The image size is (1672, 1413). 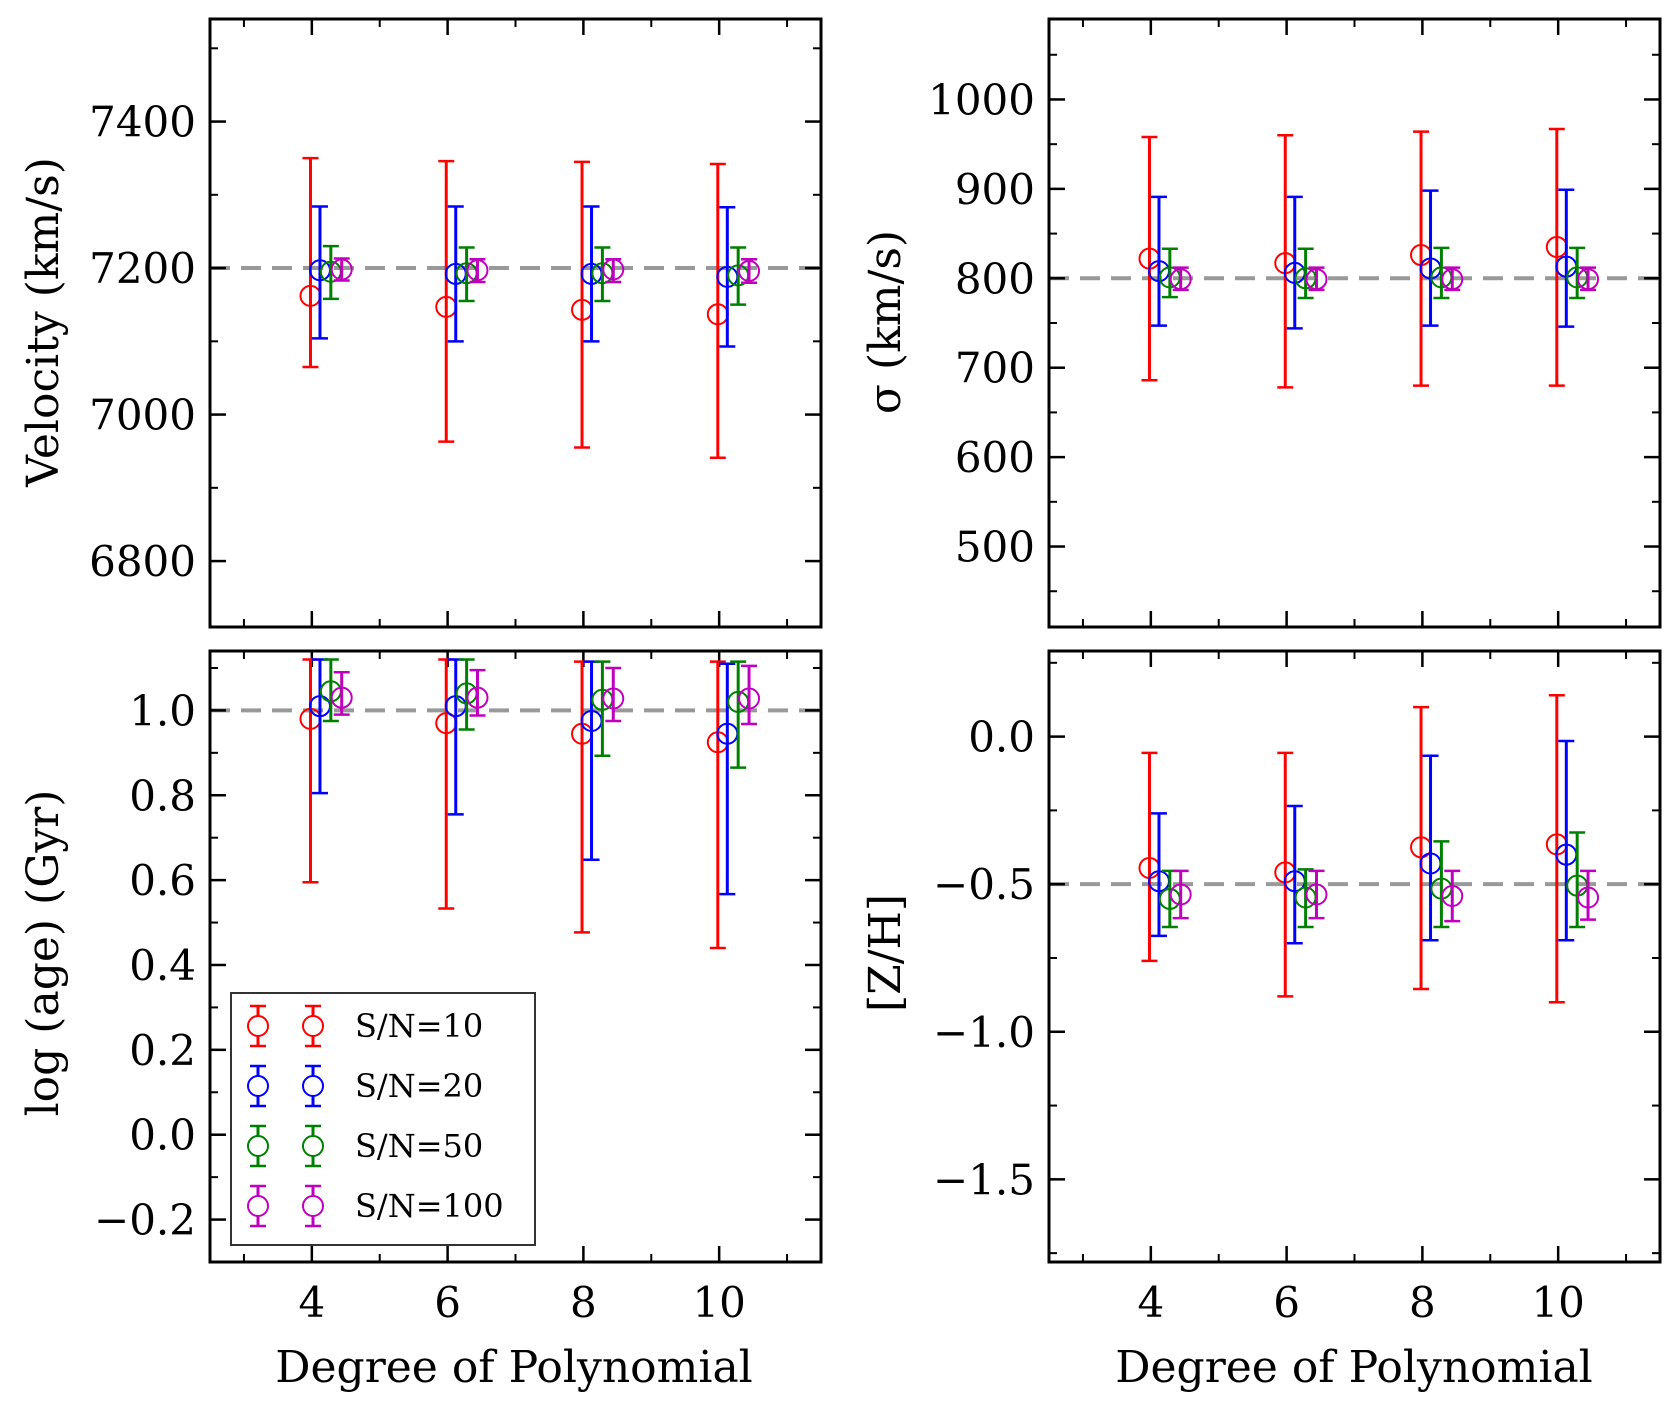 I want to click on y-tick-label: 500, so click(x=995, y=547).